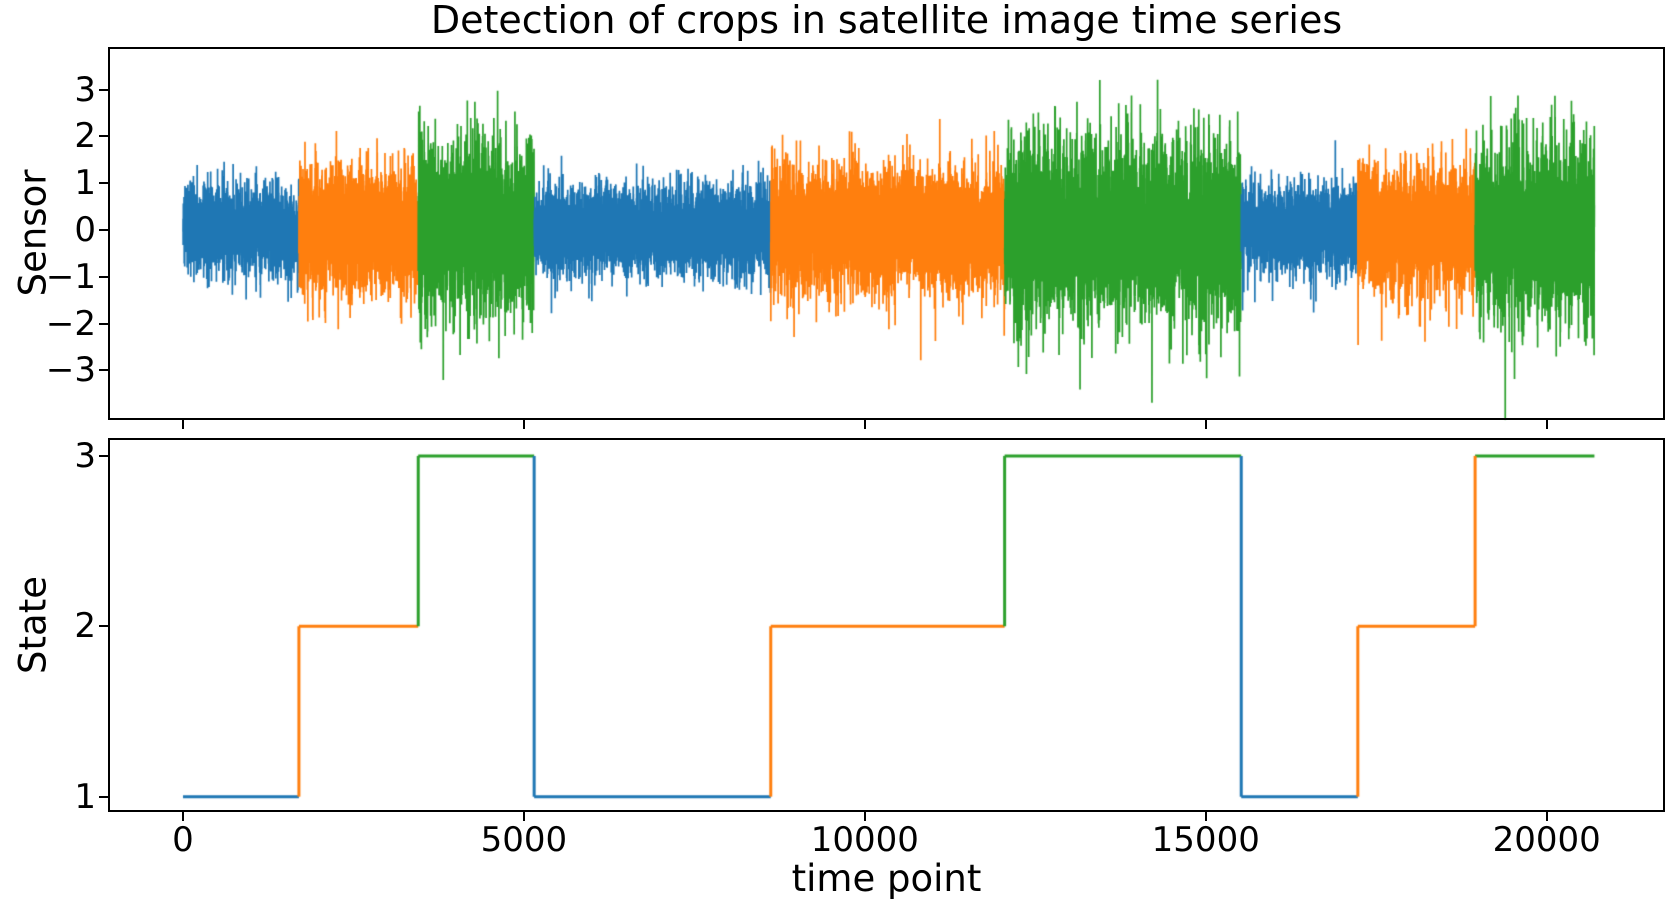  What do you see at coordinates (524, 840) in the screenshot?
I see `x-tick-label: 5000` at bounding box center [524, 840].